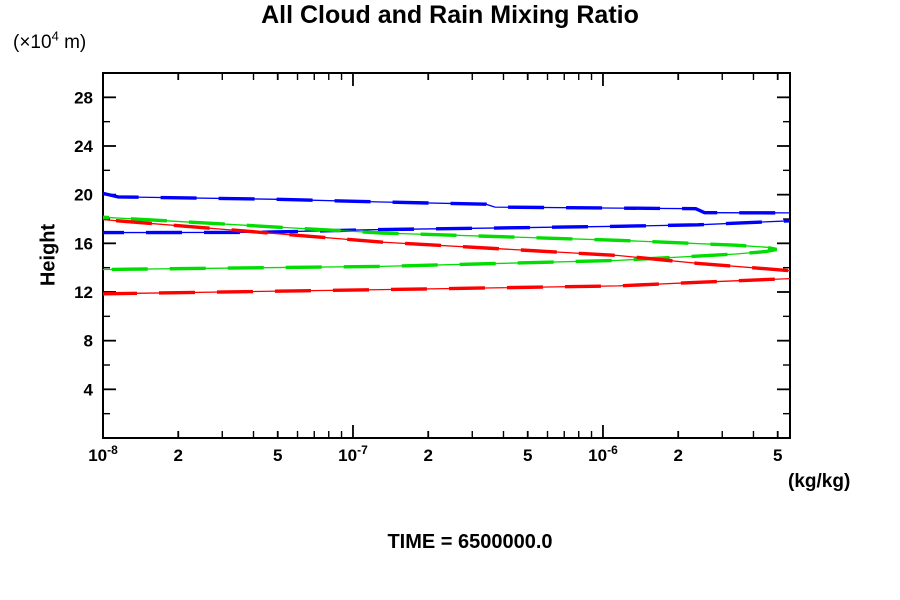  What do you see at coordinates (83, 195) in the screenshot?
I see `y-tick-label: 20` at bounding box center [83, 195].